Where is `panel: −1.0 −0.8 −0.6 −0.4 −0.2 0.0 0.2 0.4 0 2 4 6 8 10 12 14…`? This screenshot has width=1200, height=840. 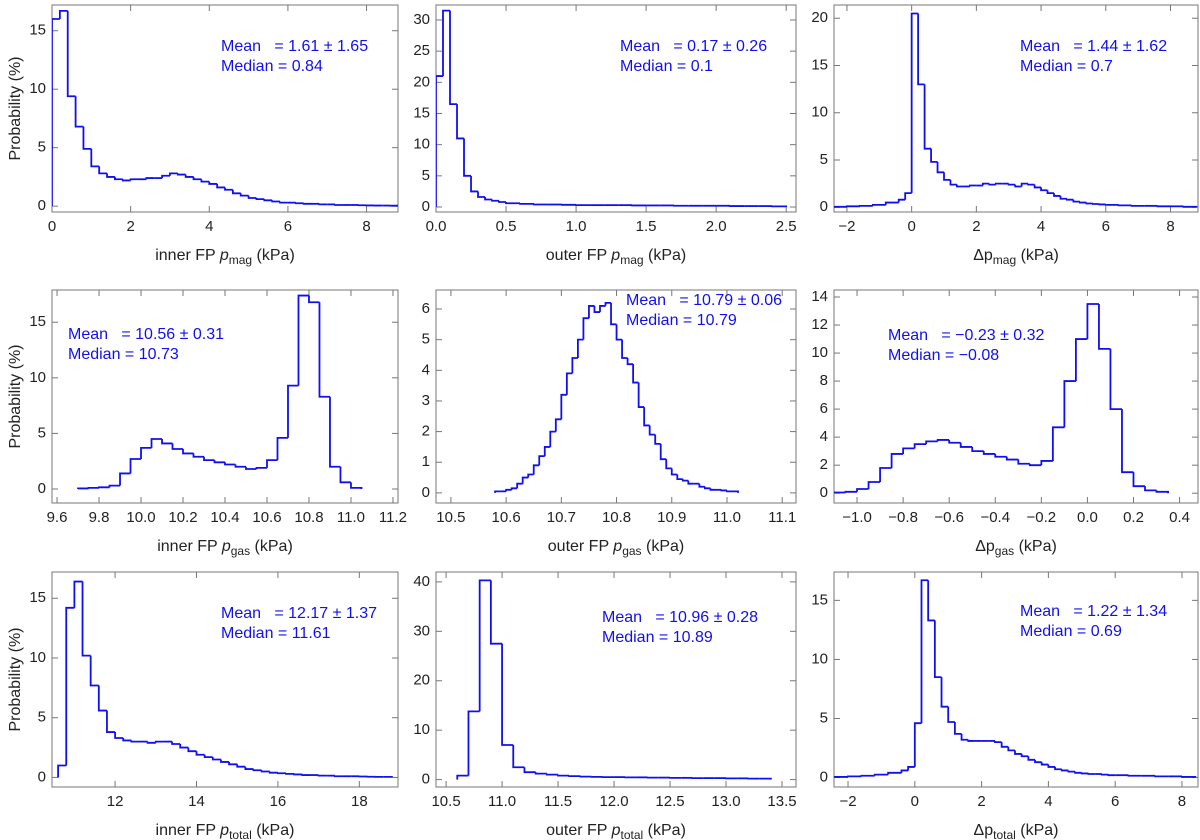
panel: −1.0 −0.8 −0.6 −0.4 −0.2 0.0 0.2 0.4 0 2 4 6 8 10 12 14… is located at coordinates (1005, 423).